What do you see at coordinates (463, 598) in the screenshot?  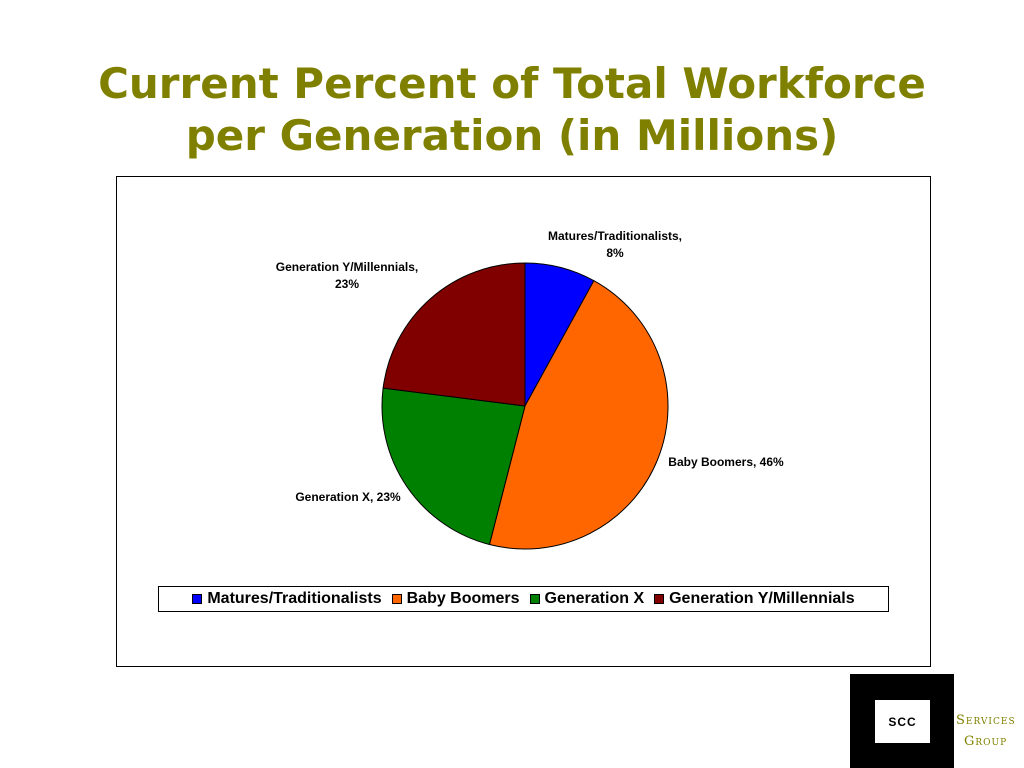 I see `legend-label: Baby Boomers` at bounding box center [463, 598].